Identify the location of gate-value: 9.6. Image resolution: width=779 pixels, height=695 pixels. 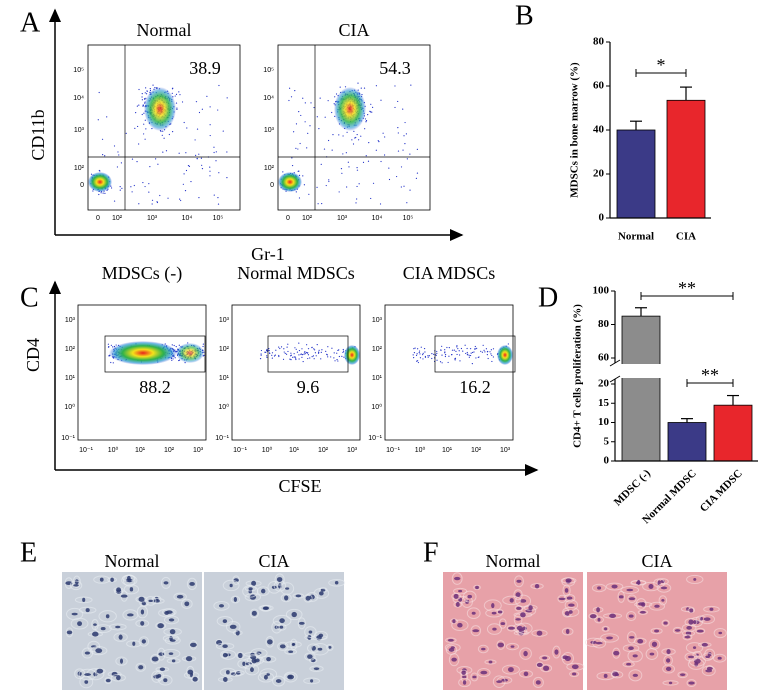
(308, 387).